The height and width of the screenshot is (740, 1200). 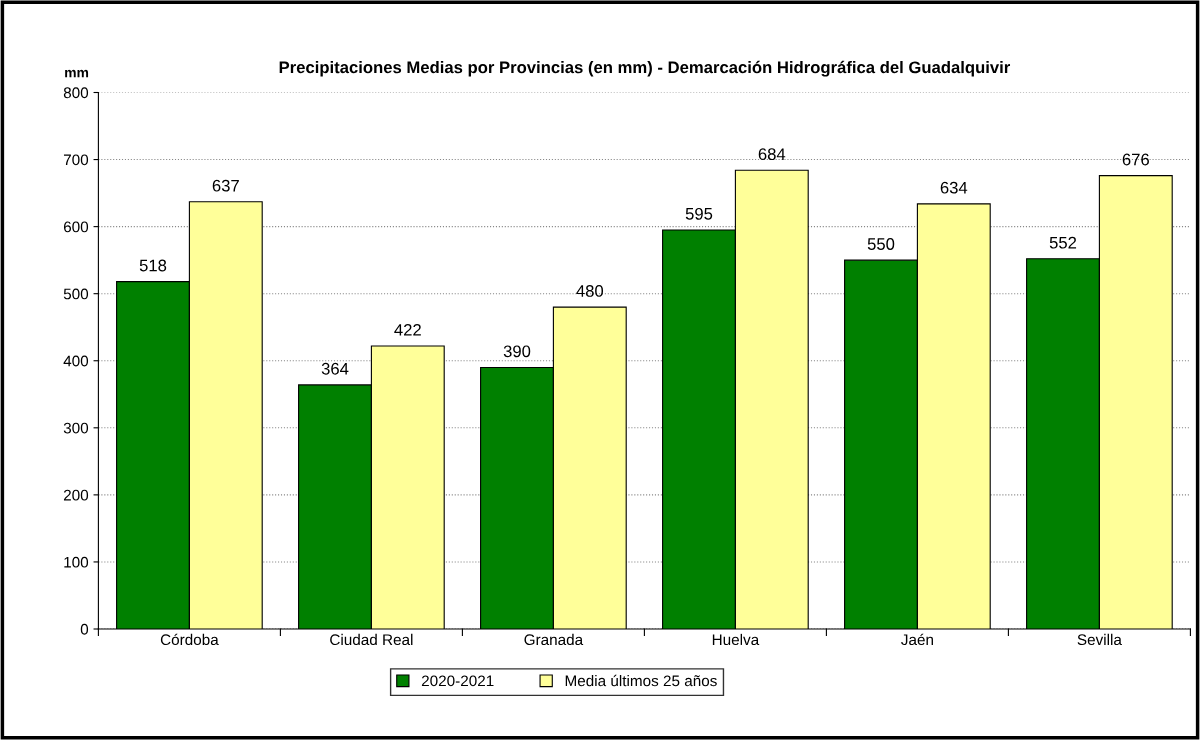 I want to click on y-tick-label: 400, so click(x=76, y=361).